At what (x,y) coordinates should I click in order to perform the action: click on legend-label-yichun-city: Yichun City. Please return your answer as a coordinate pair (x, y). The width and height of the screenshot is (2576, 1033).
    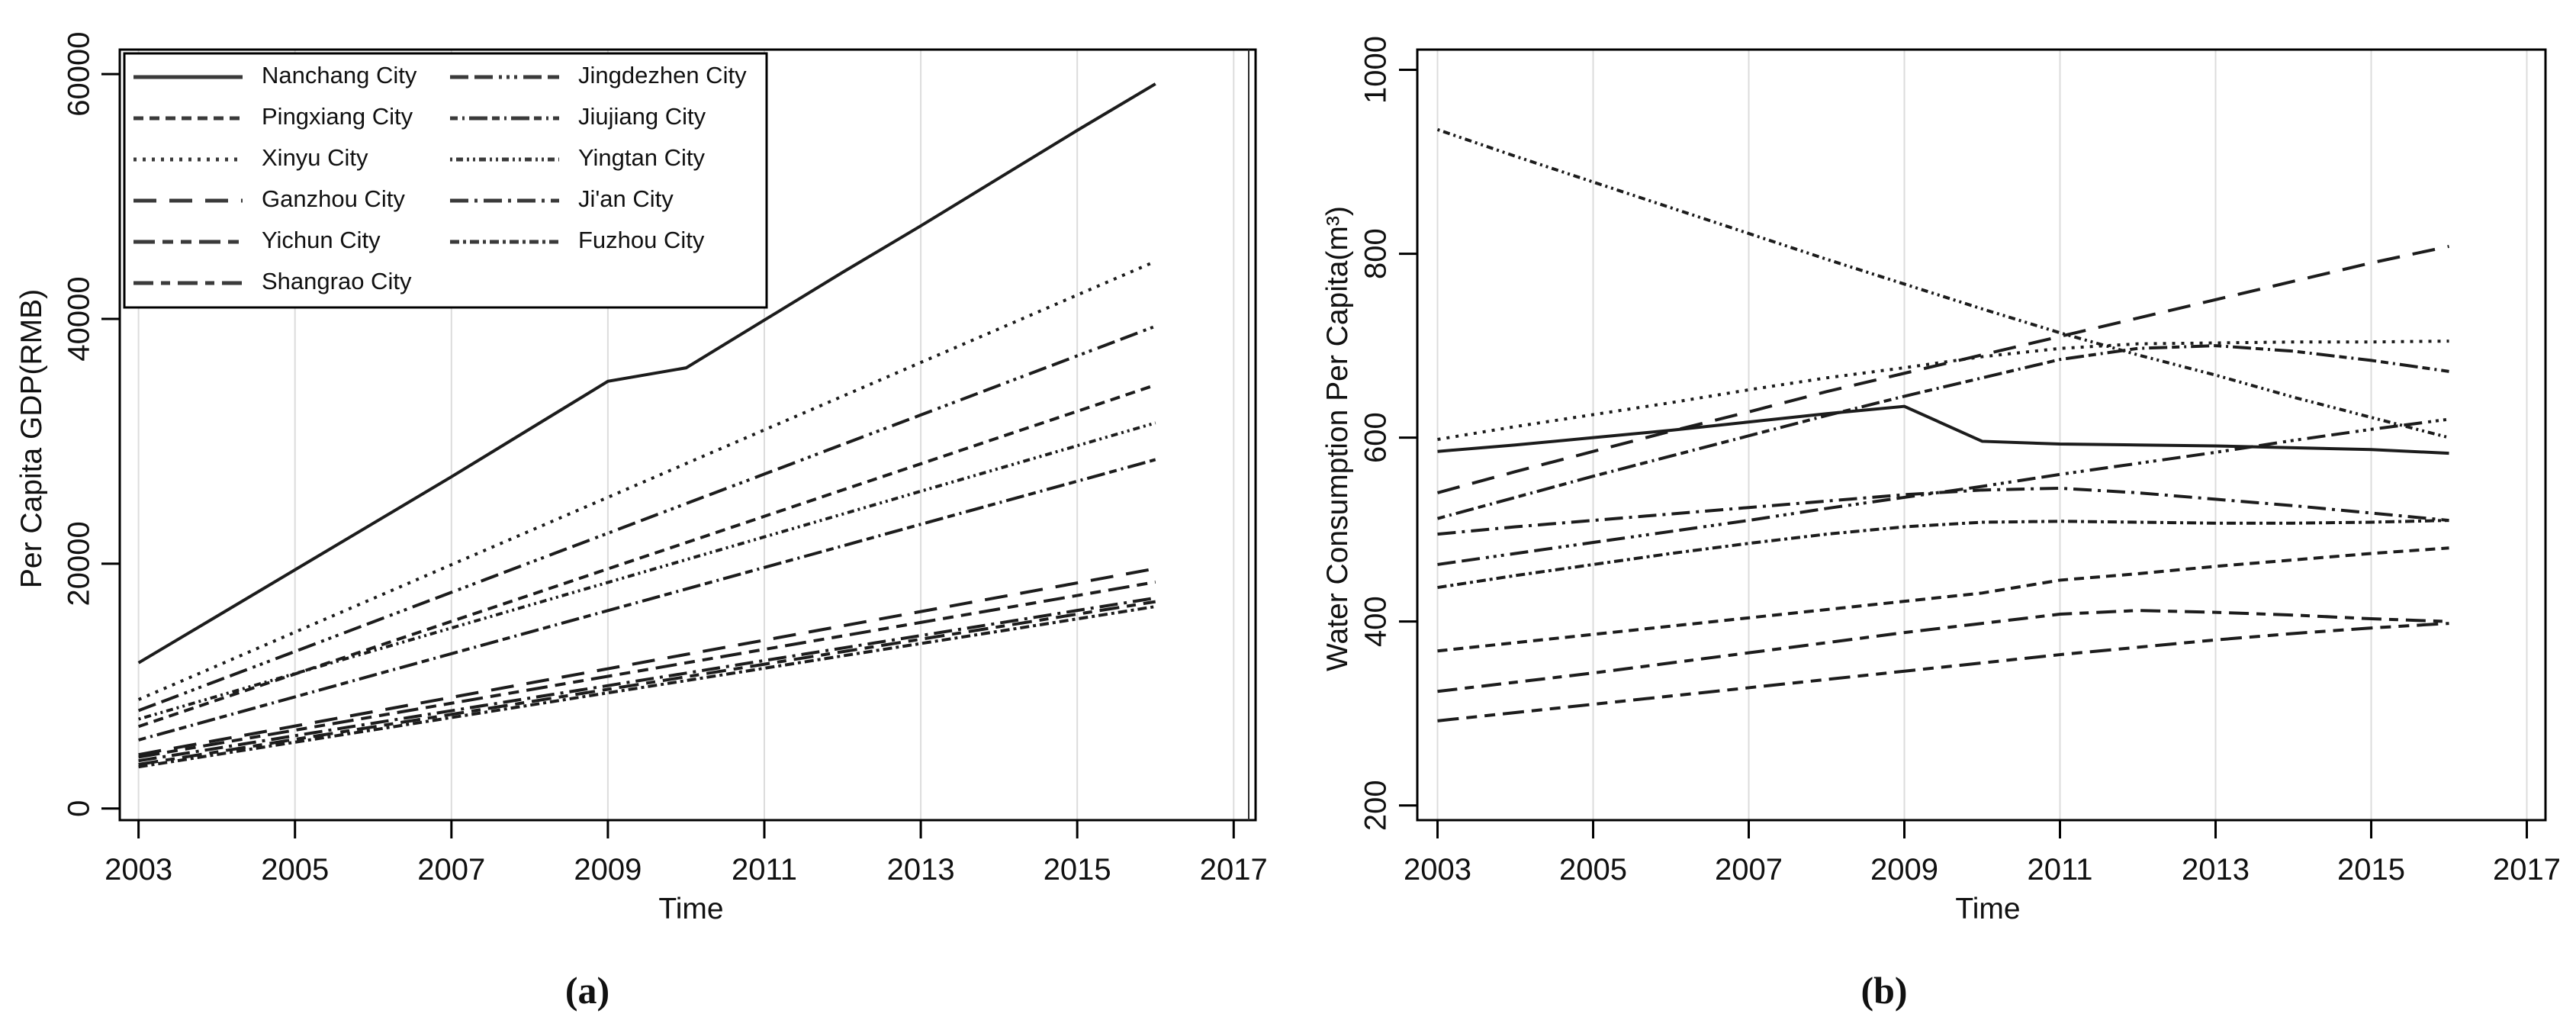
    Looking at the image, I should click on (322, 240).